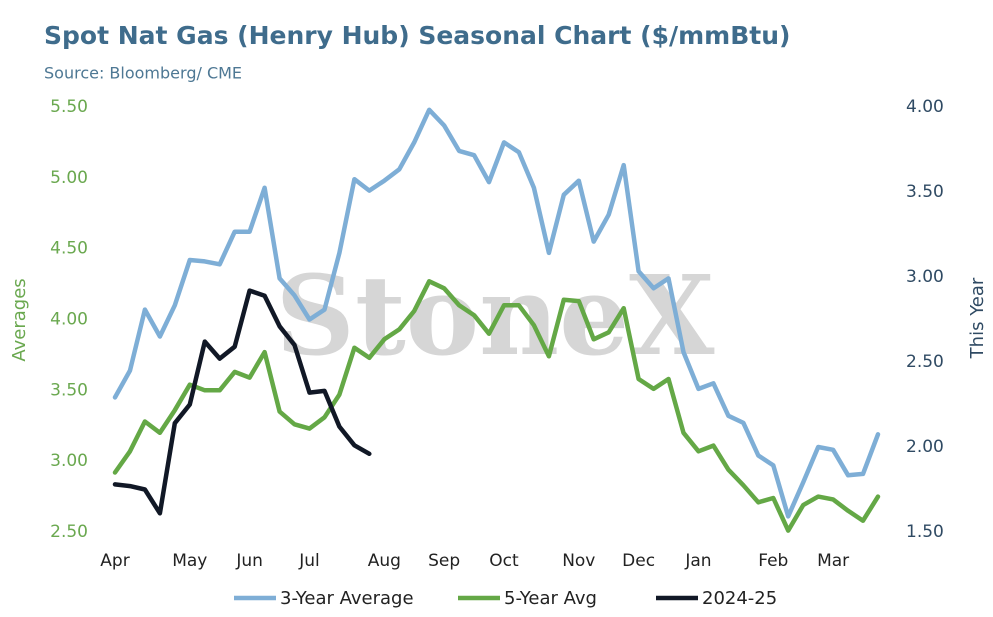 Image resolution: width=993 pixels, height=617 pixels. What do you see at coordinates (833, 561) in the screenshot?
I see `x-tick-label: Mar` at bounding box center [833, 561].